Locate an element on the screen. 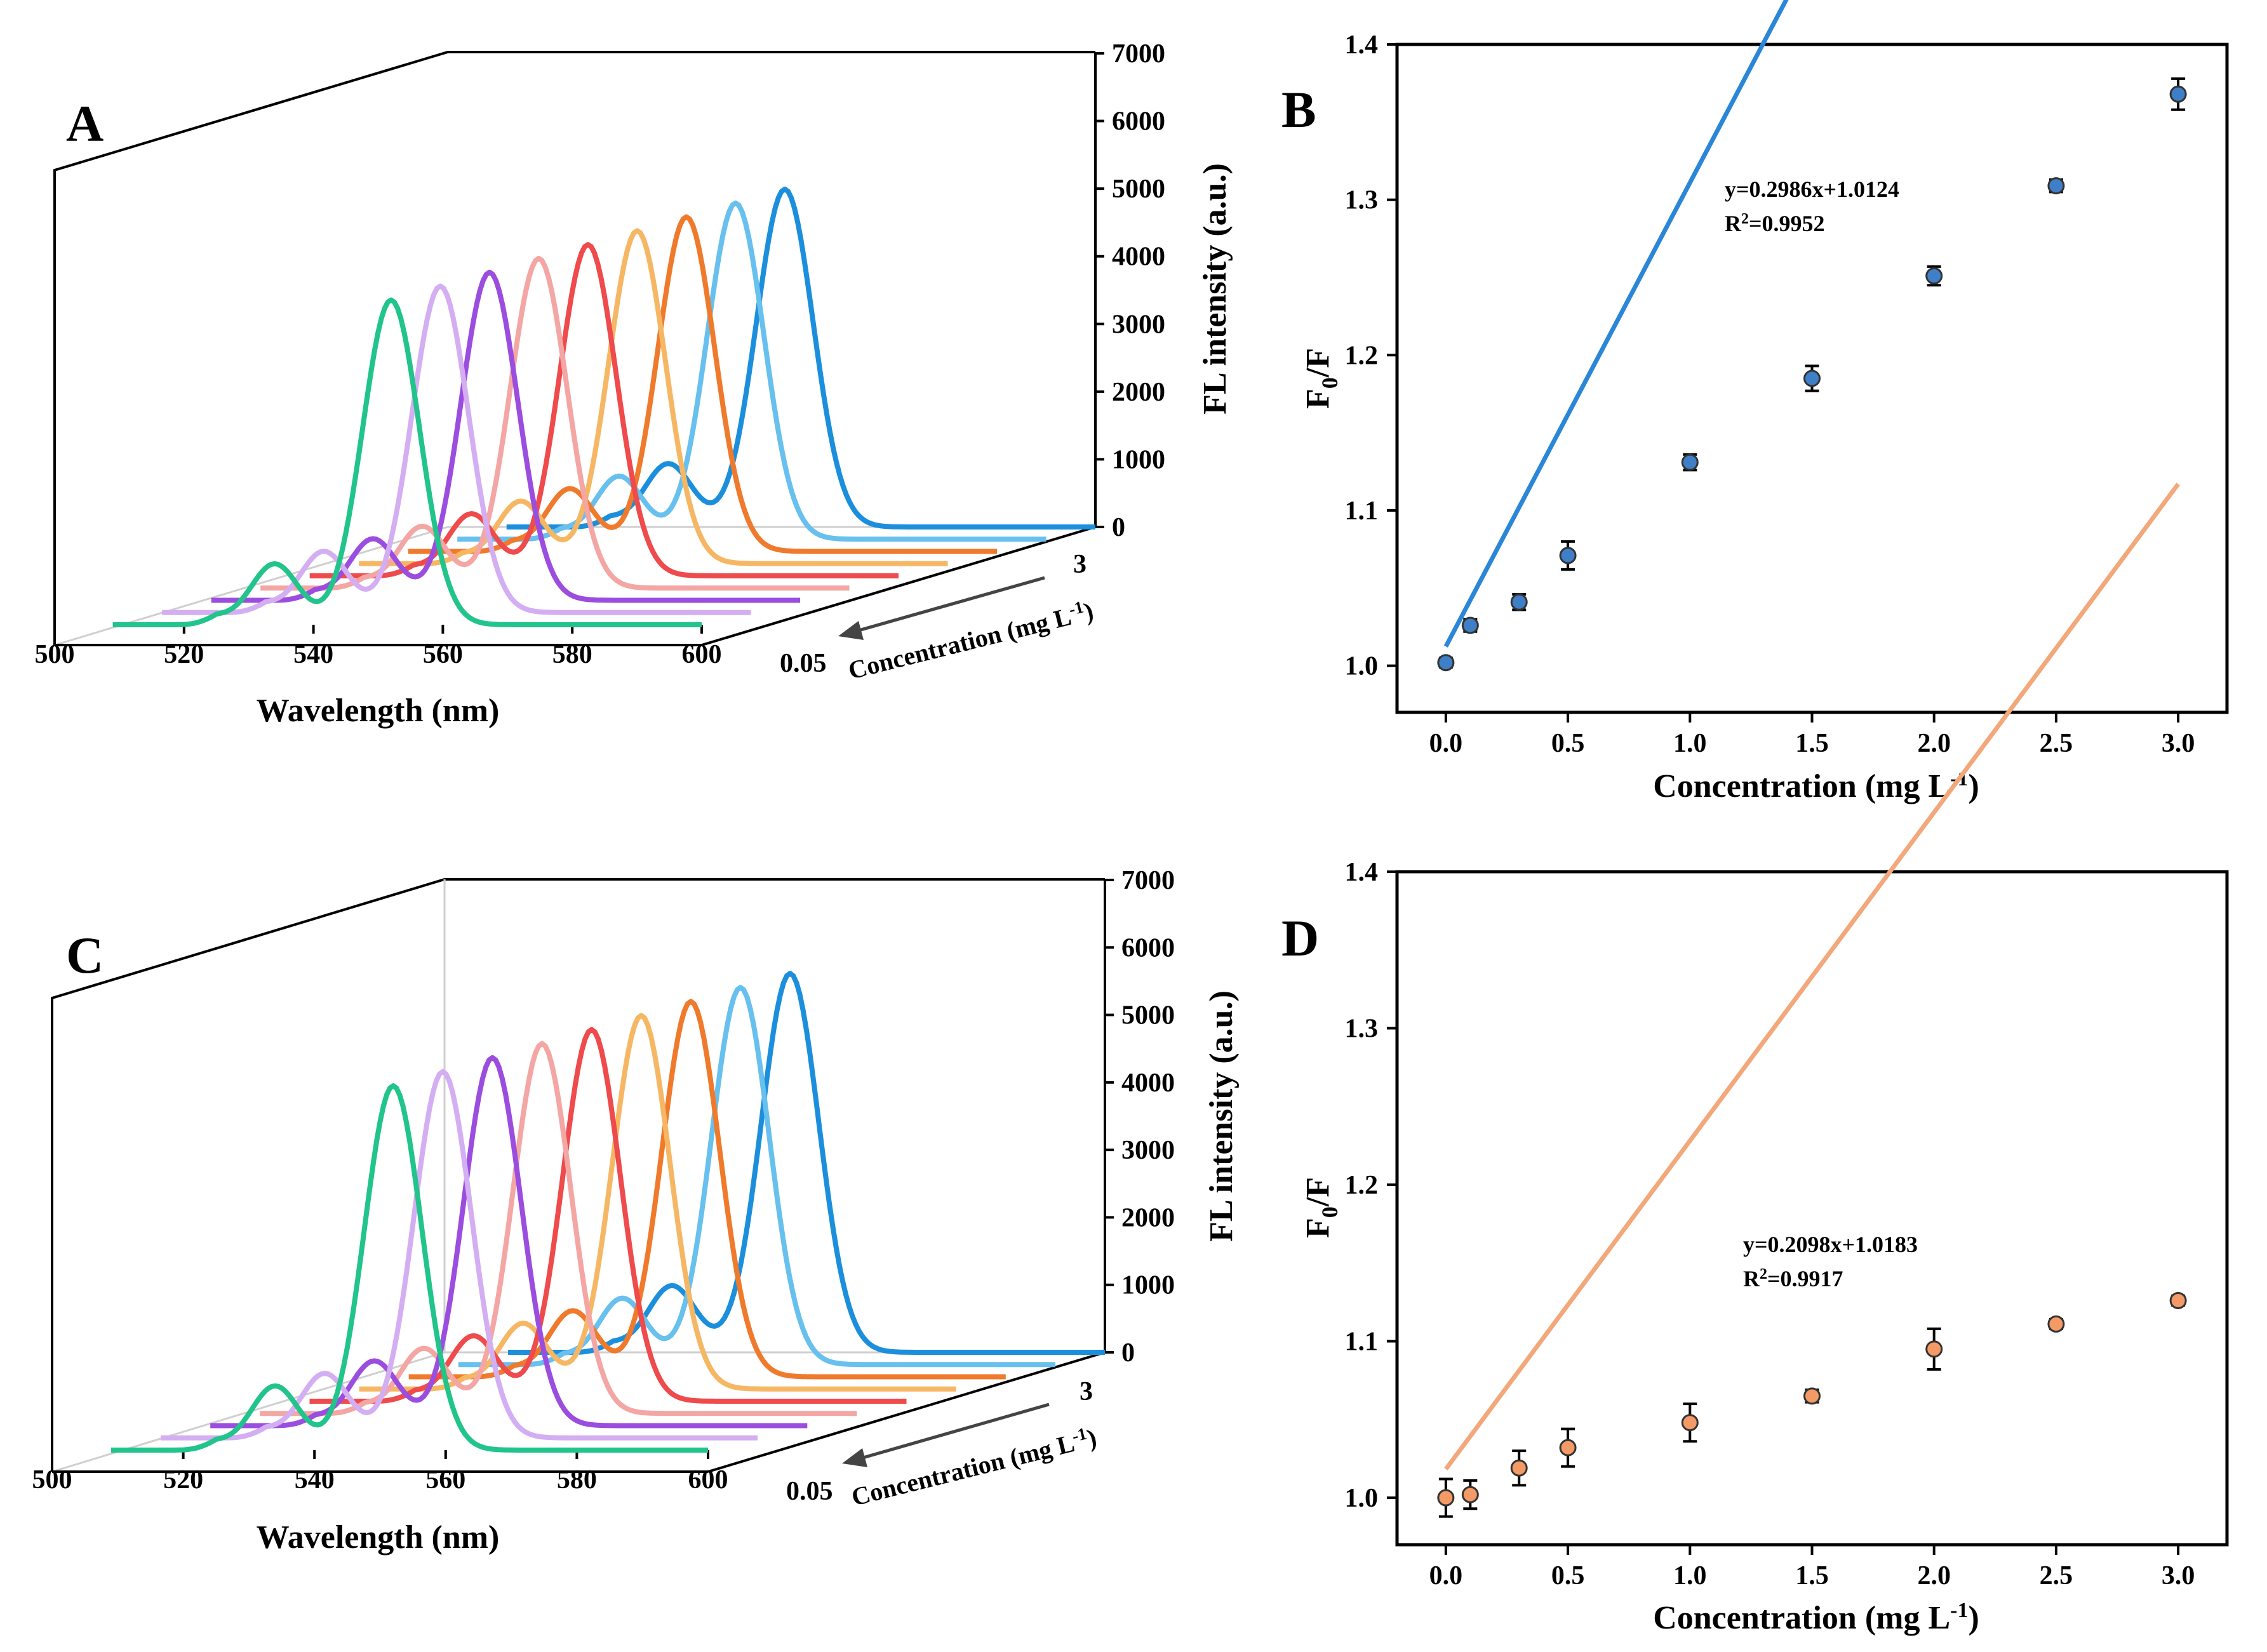 The height and width of the screenshot is (1652, 2267). panel-a-x-title: Wavelength (nm) is located at coordinates (378, 711).